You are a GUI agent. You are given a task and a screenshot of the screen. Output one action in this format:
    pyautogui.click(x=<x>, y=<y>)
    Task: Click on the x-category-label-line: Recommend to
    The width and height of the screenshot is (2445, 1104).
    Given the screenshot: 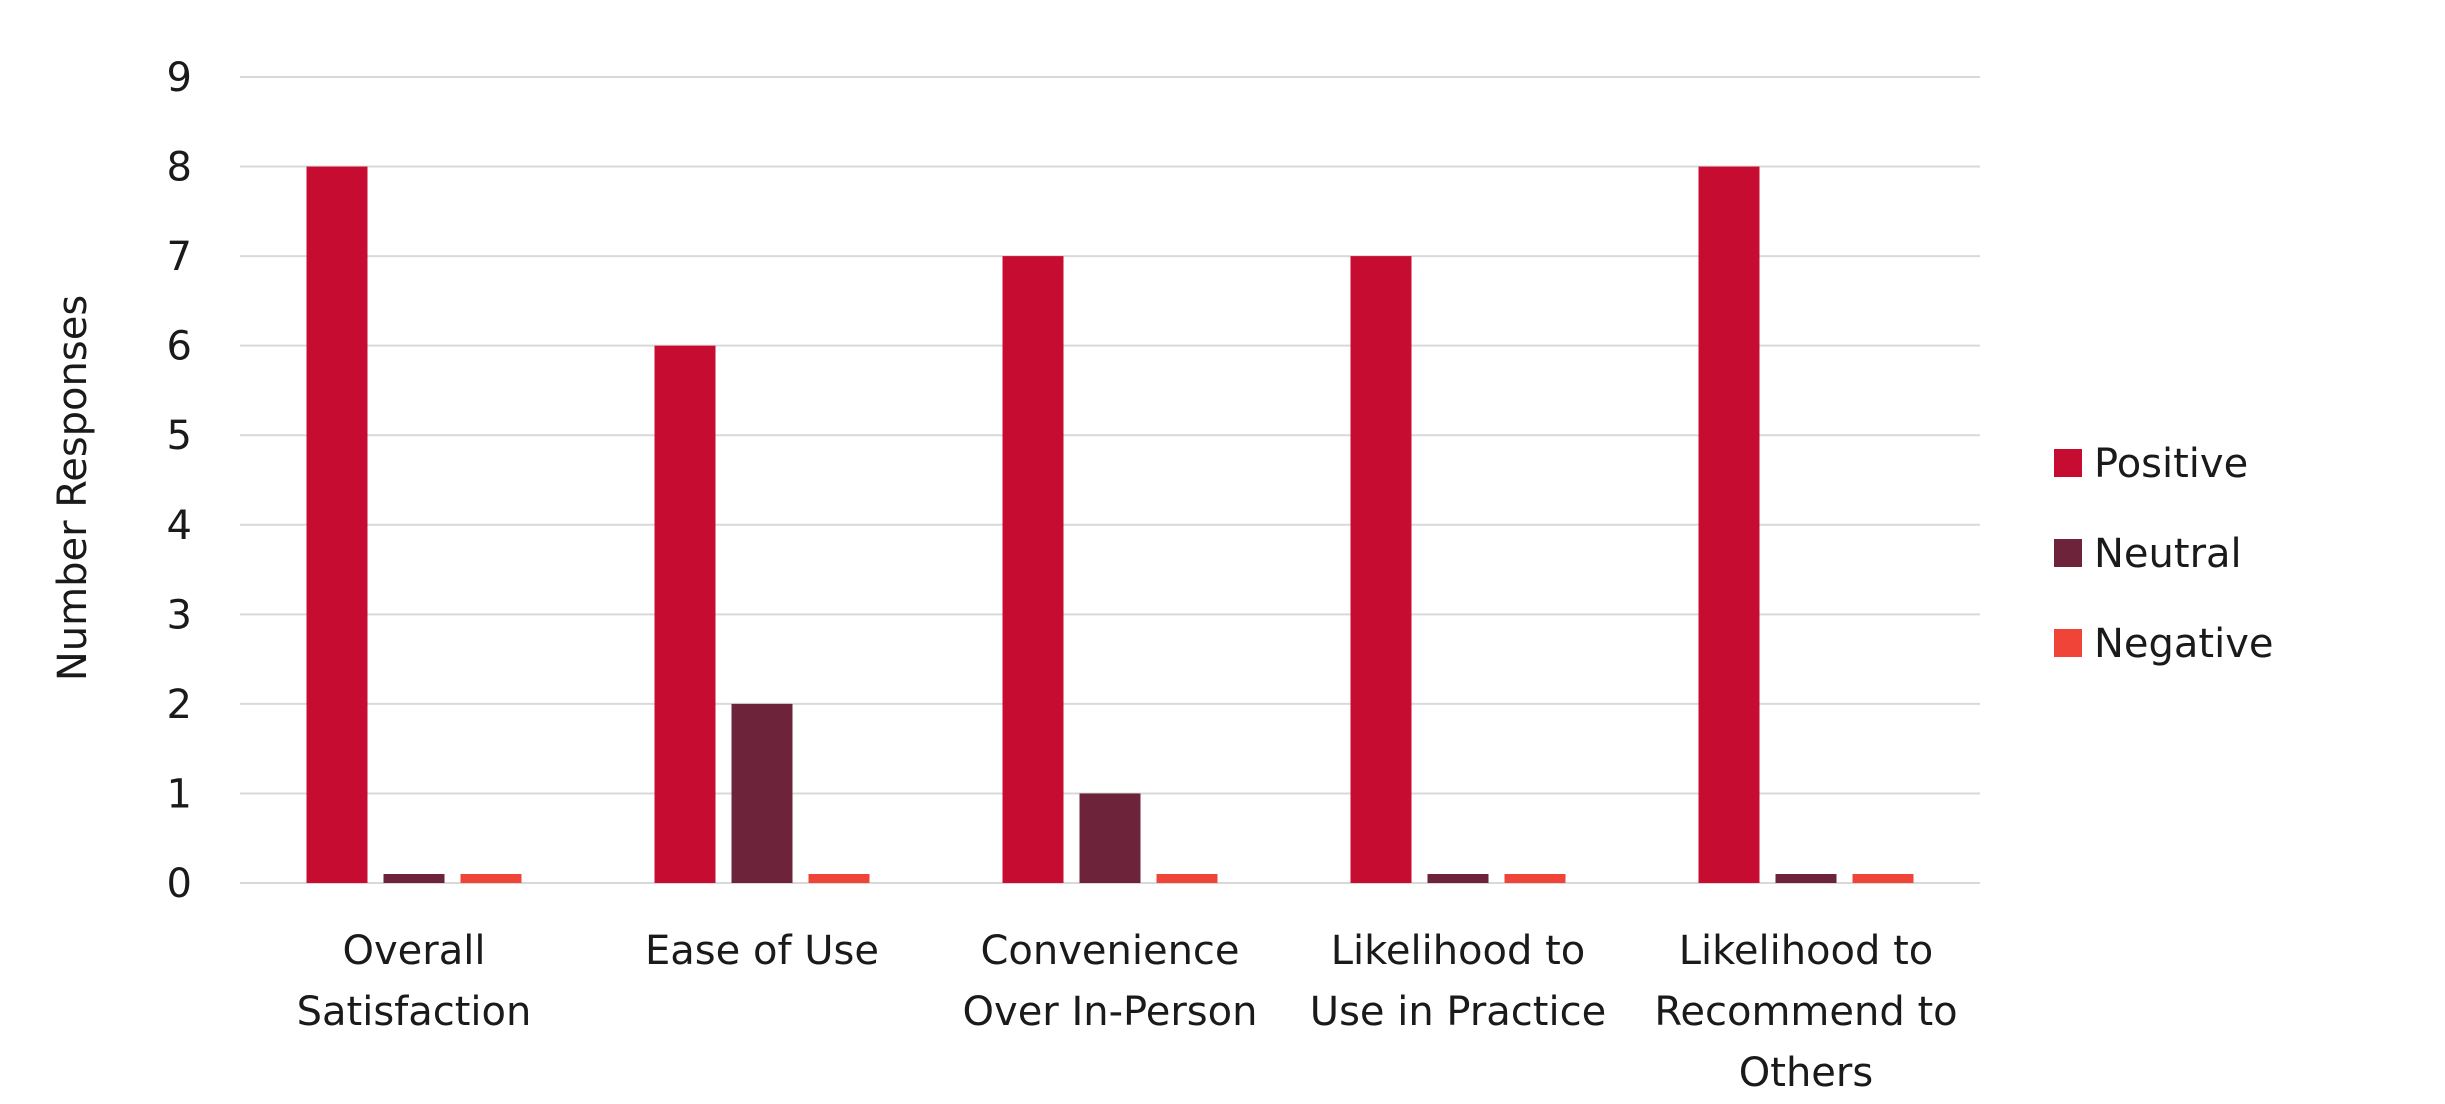 What is the action you would take?
    pyautogui.click(x=1805, y=1012)
    